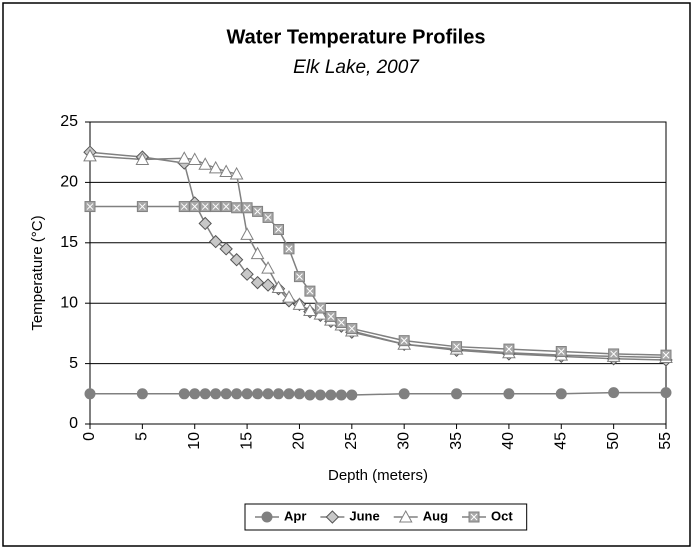 The image size is (694, 555). Describe the element at coordinates (73, 423) in the screenshot. I see `y-tick-label: 0` at that location.